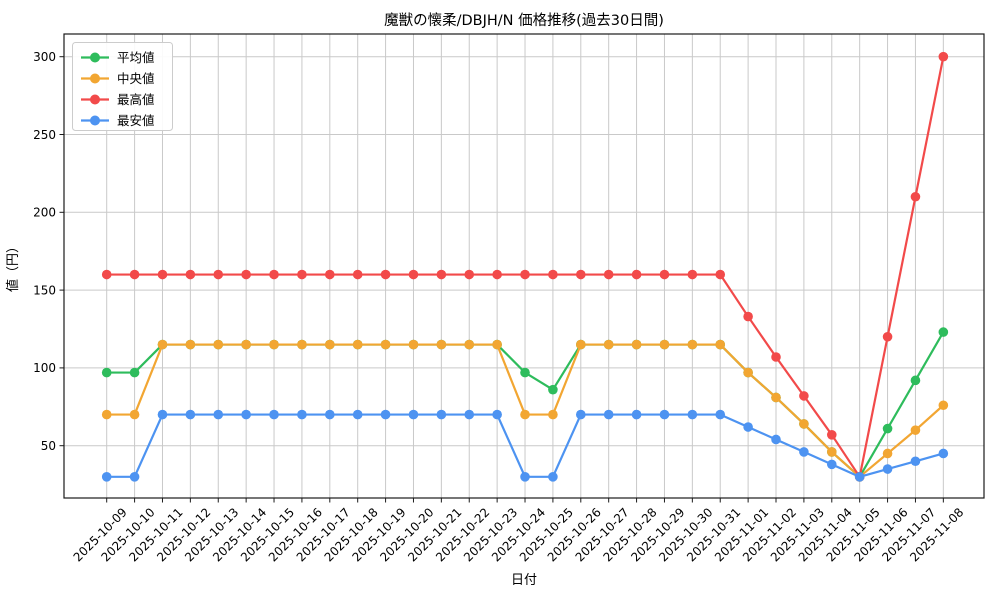 The height and width of the screenshot is (600, 1000). I want to click on legend-label-median: 中央値, so click(136, 78).